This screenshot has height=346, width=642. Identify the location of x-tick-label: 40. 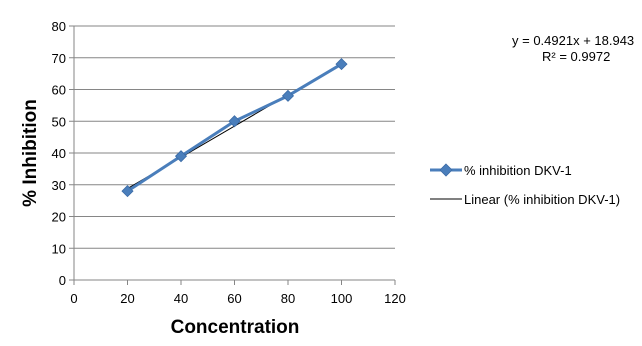
(181, 298).